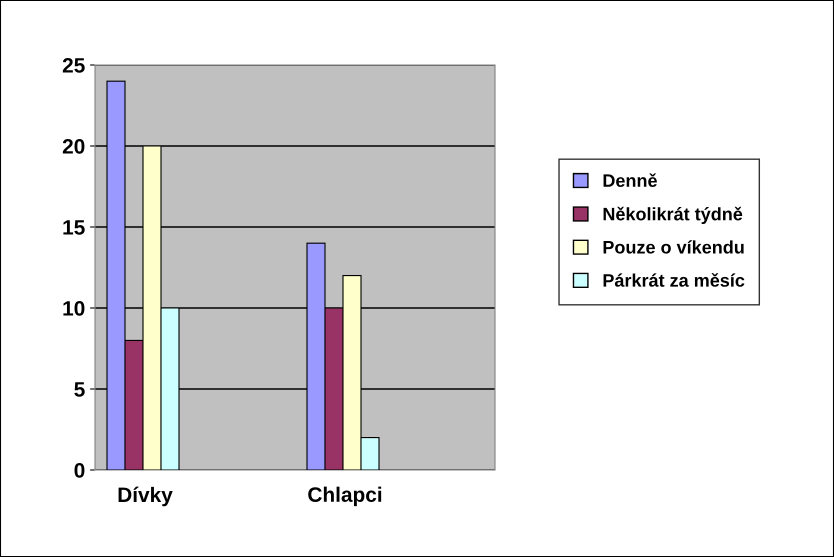  What do you see at coordinates (79, 389) in the screenshot?
I see `y-tick-label: 5` at bounding box center [79, 389].